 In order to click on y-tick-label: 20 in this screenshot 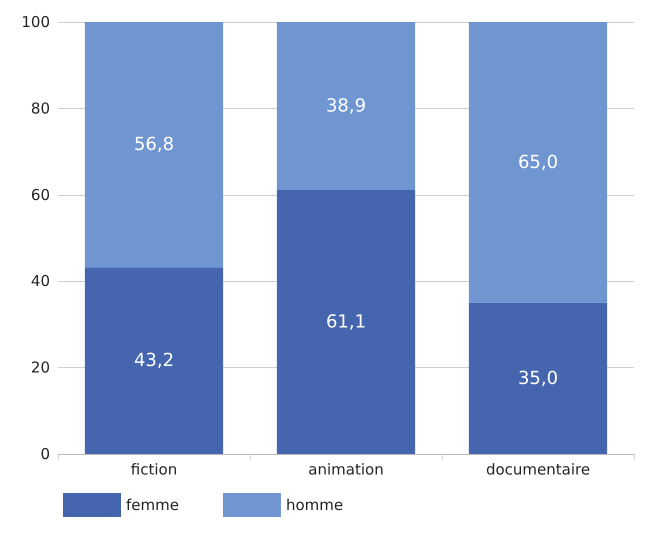, I will do `click(40, 367)`.